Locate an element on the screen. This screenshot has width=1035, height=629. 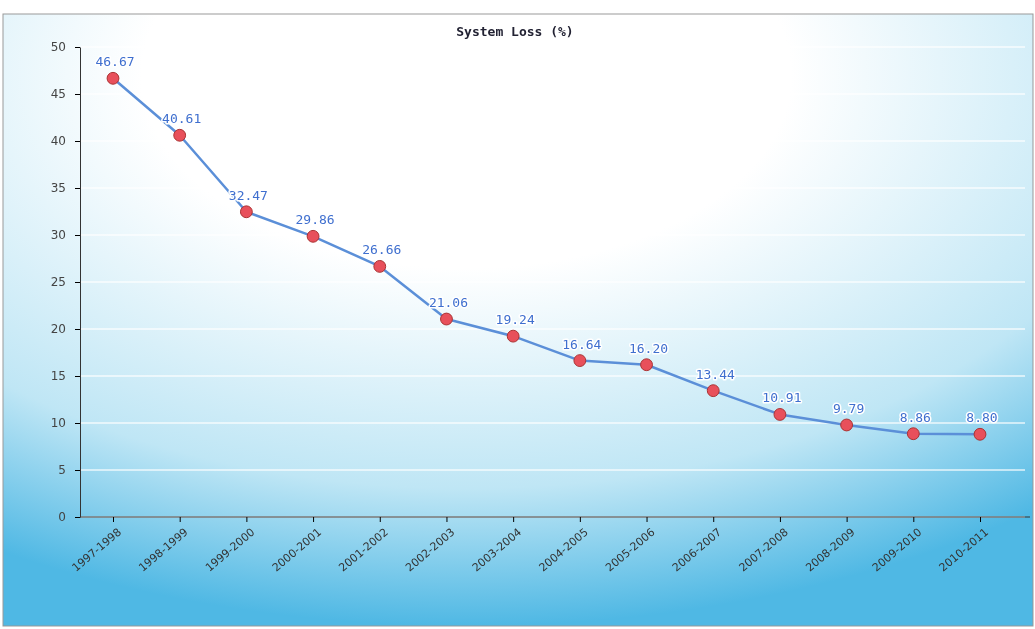
data-label: 29.86 is located at coordinates (315, 220).